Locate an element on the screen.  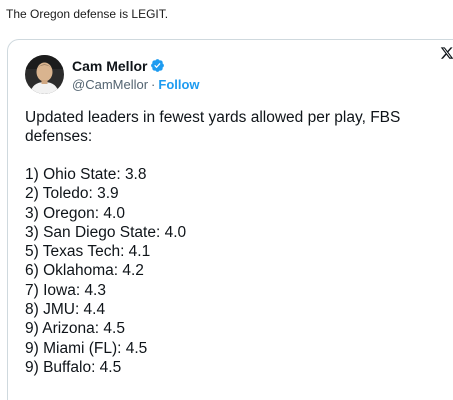
leader-item: 2) Toledo: 3.9 is located at coordinates (72, 194).